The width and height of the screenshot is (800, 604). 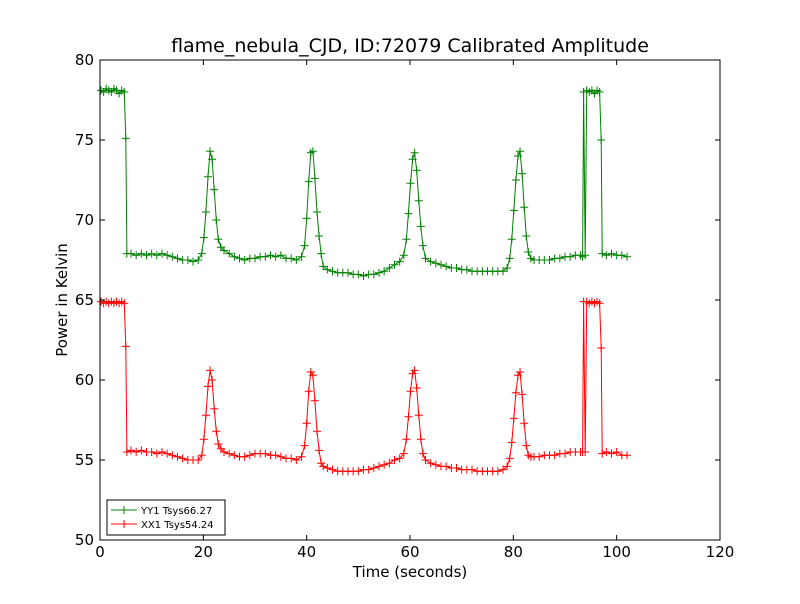 What do you see at coordinates (513, 552) in the screenshot?
I see `x-tick-label: 80` at bounding box center [513, 552].